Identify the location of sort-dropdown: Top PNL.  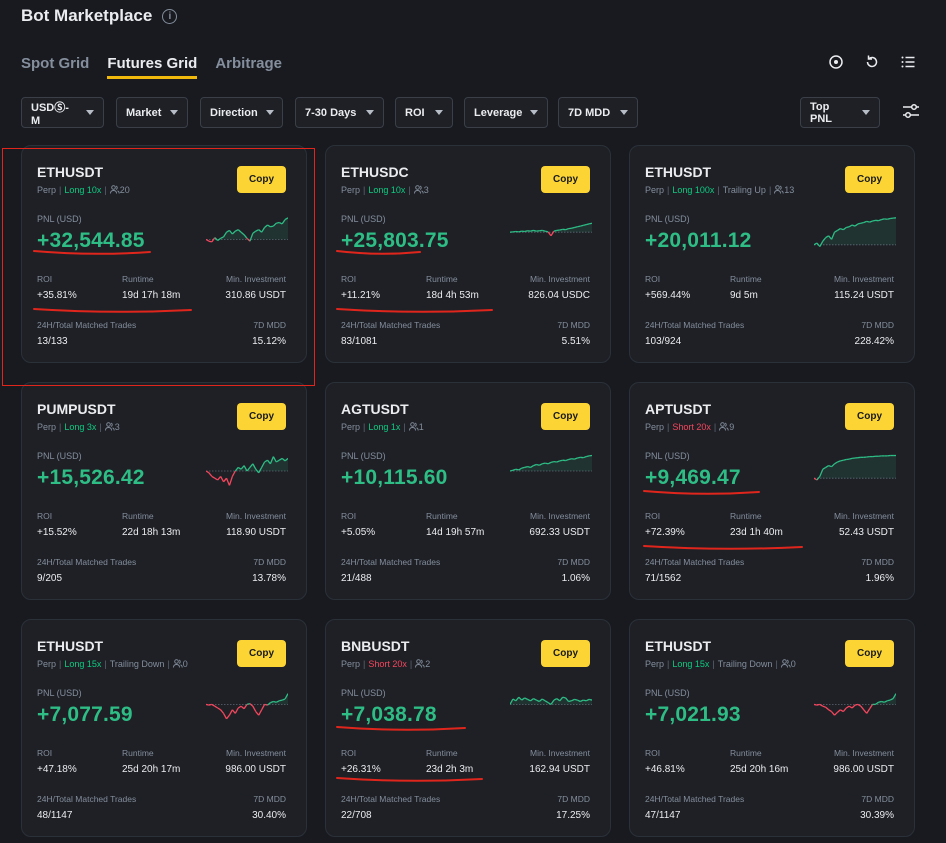
(840, 112).